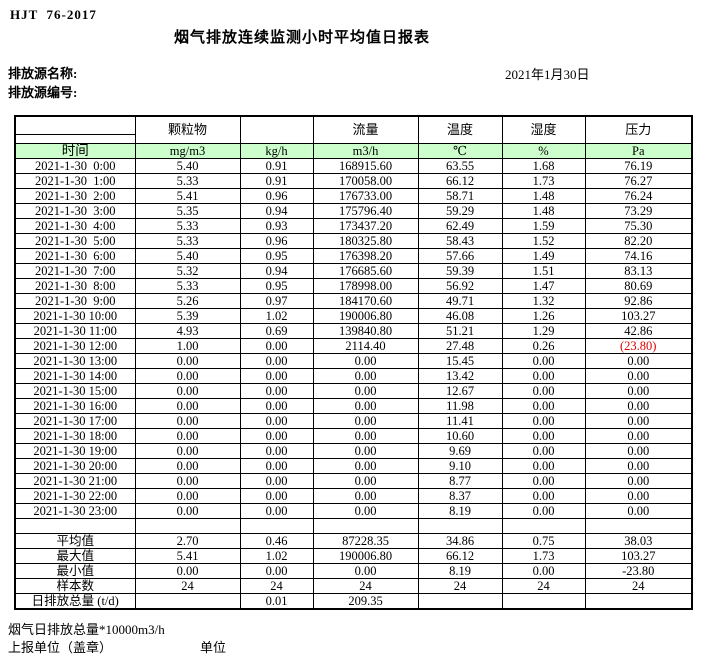  Describe the element at coordinates (365, 211) in the screenshot. I see `value-cell: 175796.40` at that location.